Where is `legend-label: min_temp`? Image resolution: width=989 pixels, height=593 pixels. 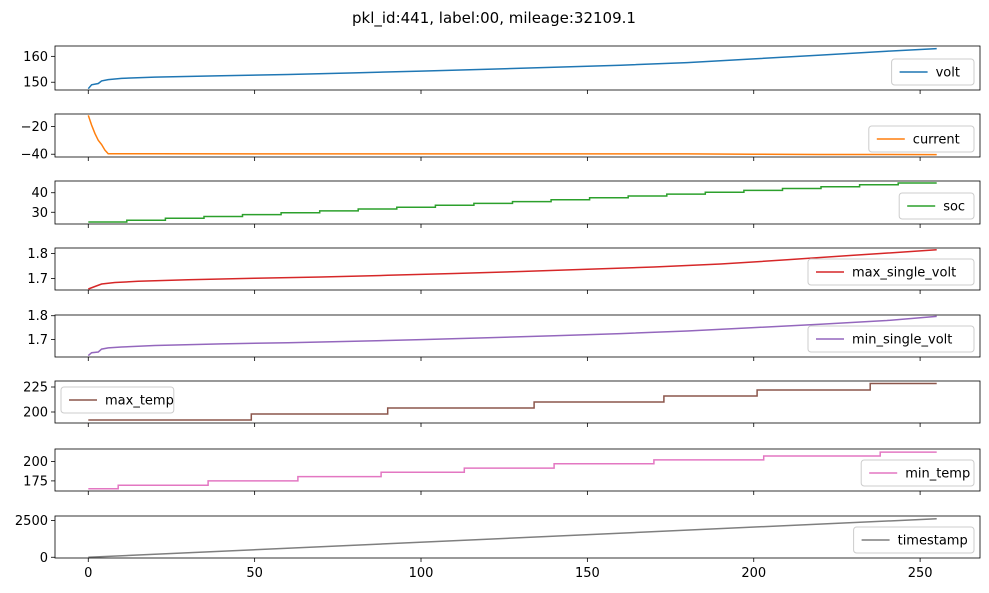 legend-label: min_temp is located at coordinates (937, 474).